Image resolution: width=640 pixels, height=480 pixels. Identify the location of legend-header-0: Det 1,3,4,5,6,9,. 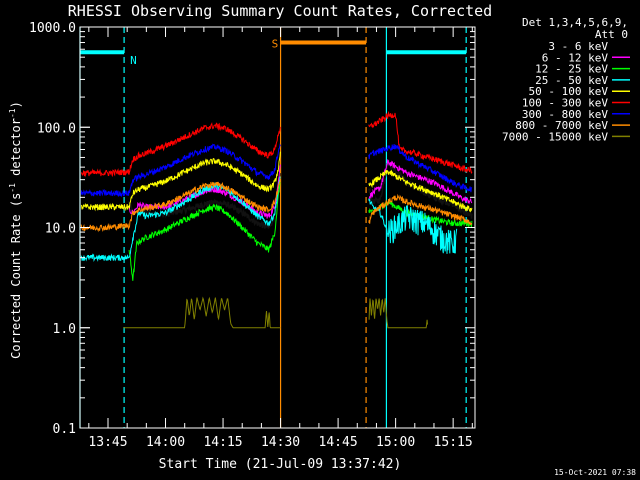
(575, 22).